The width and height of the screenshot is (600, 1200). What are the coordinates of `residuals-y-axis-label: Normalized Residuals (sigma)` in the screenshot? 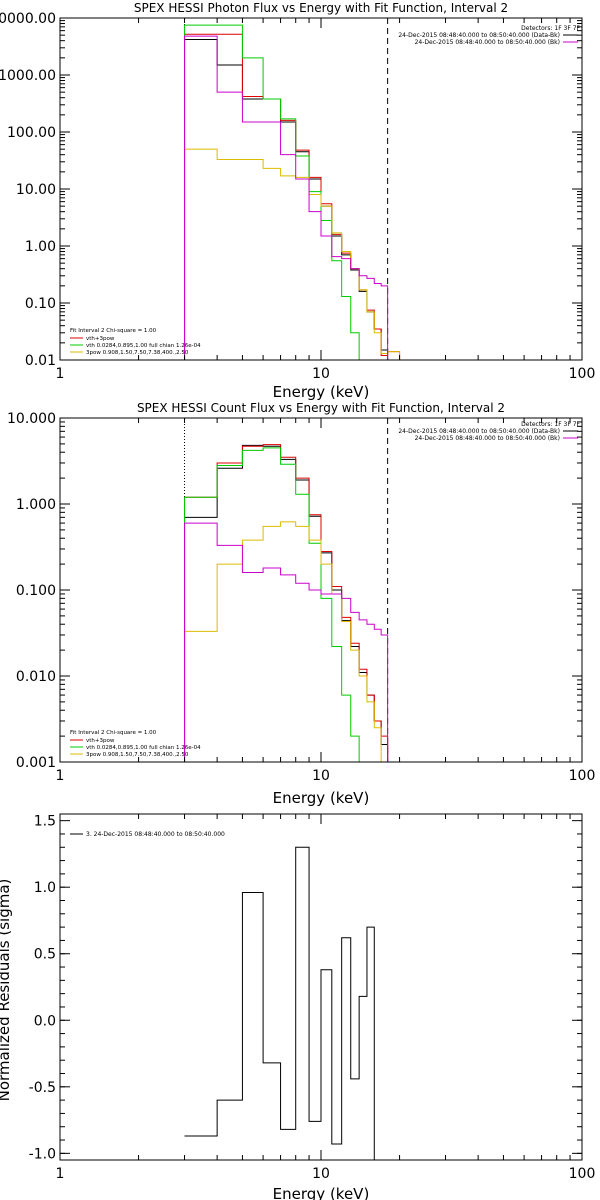 It's located at (6, 990).